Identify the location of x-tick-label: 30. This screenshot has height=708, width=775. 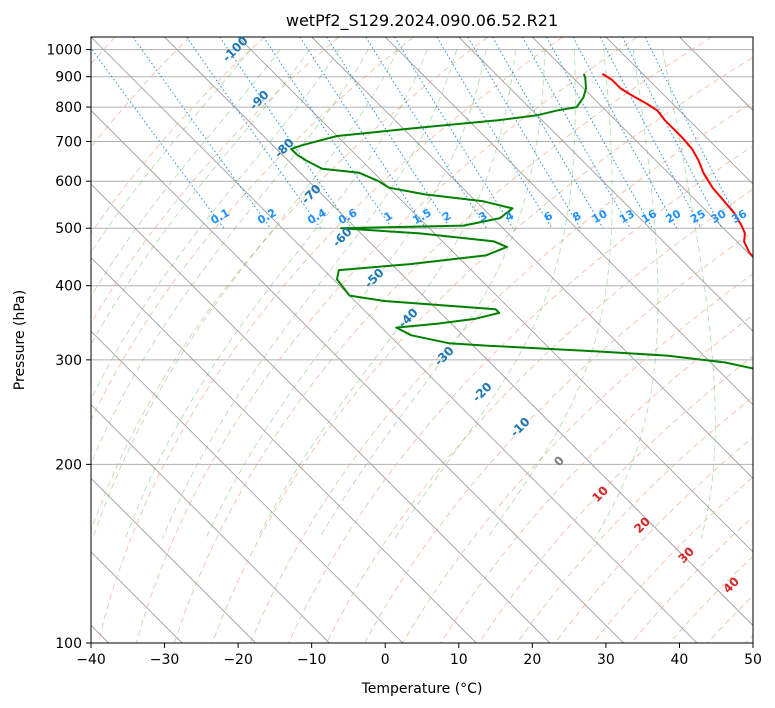
(606, 660).